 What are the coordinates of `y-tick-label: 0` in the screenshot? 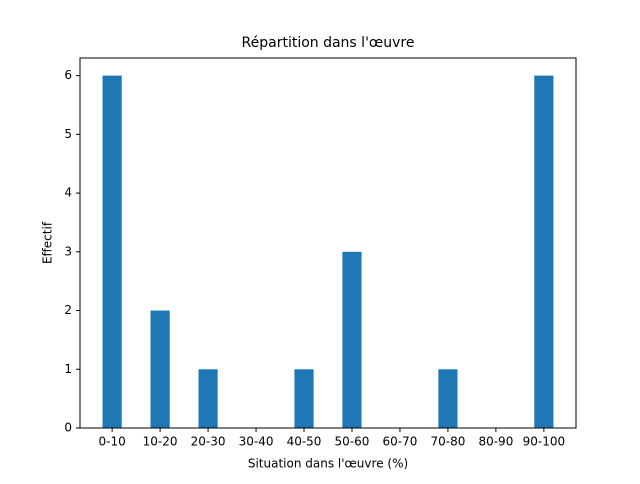 It's located at (68, 428).